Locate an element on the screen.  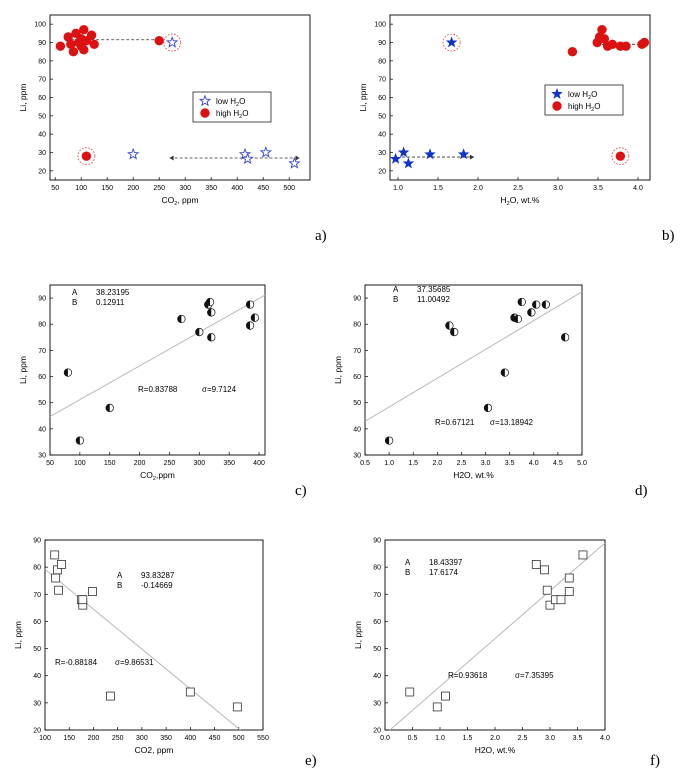
legend-label-sub: 2 is located at coordinates (240, 117).